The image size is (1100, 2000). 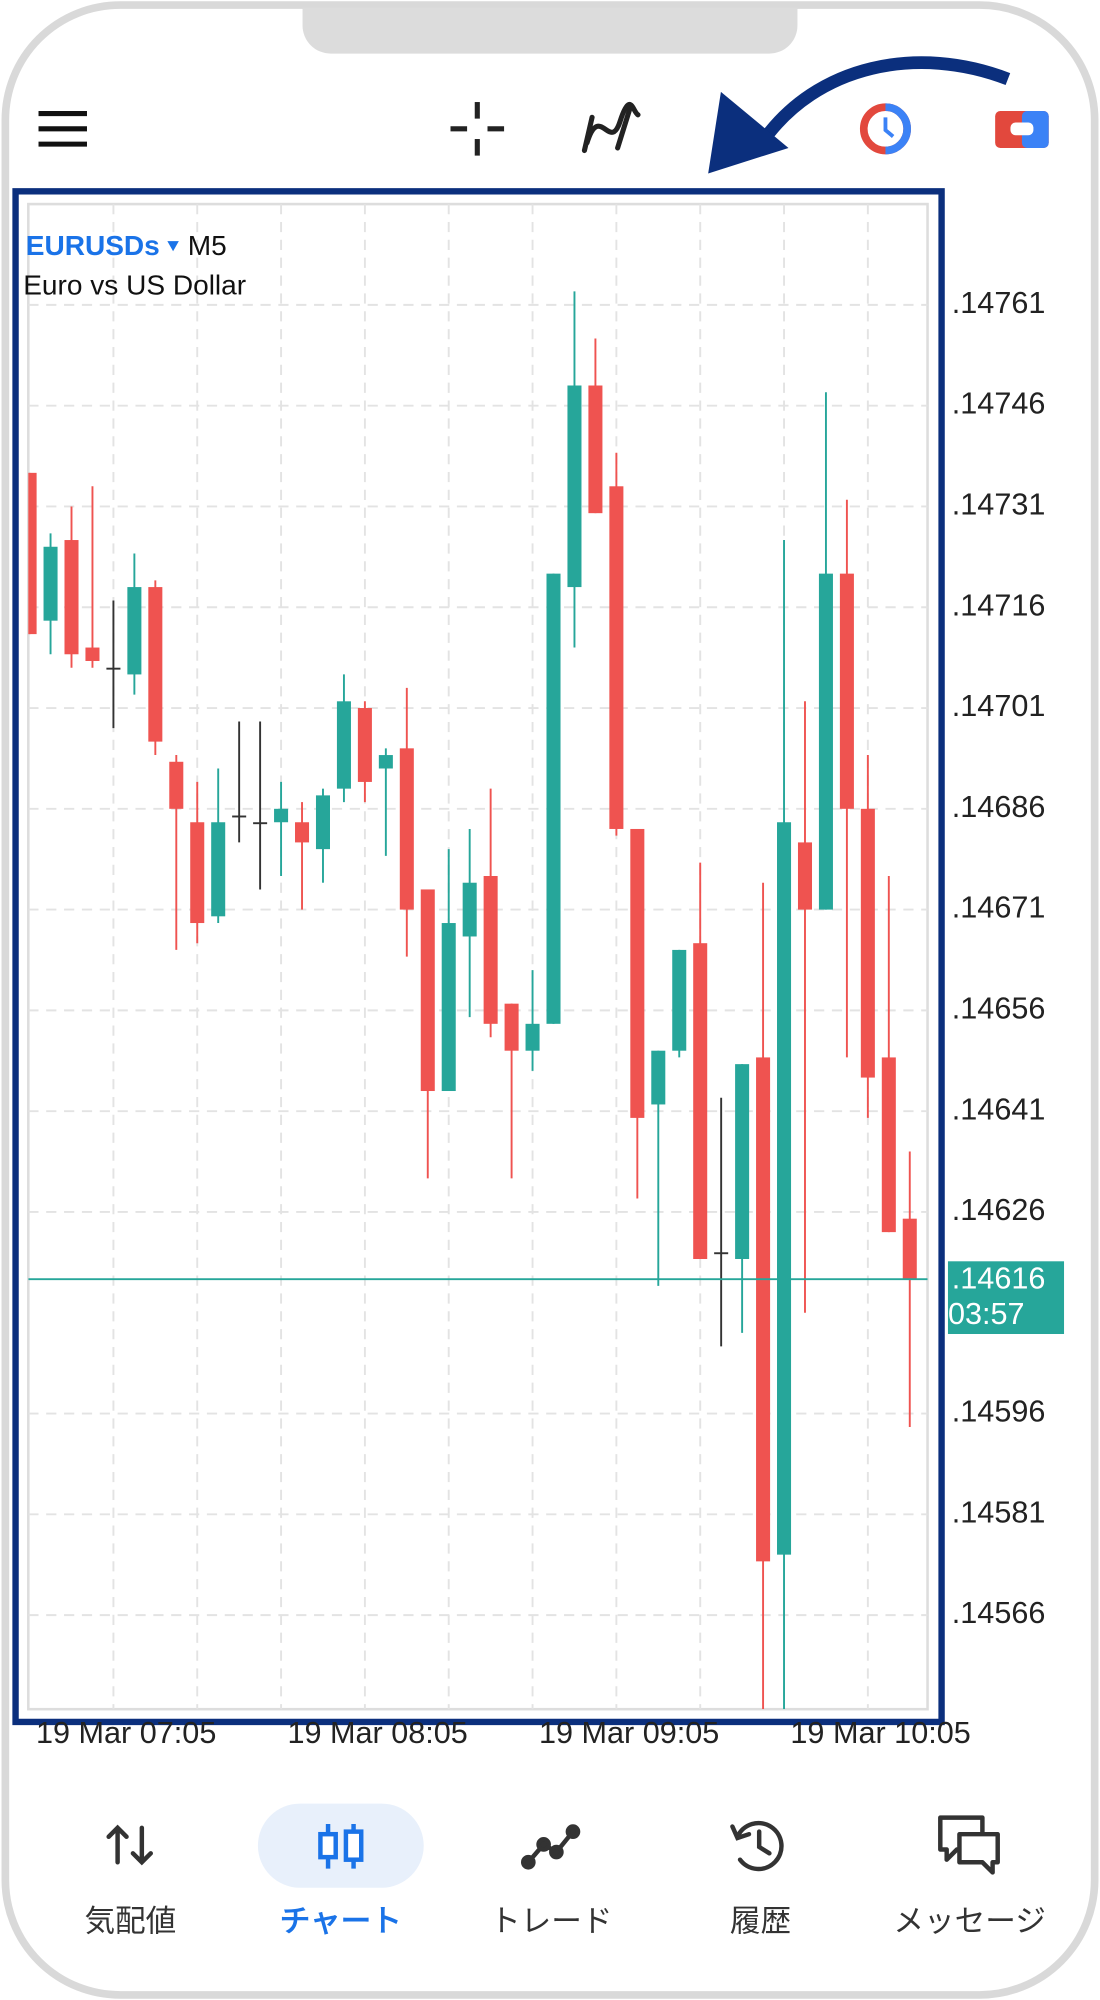 I want to click on y-tick-label: .14596, so click(x=999, y=1412).